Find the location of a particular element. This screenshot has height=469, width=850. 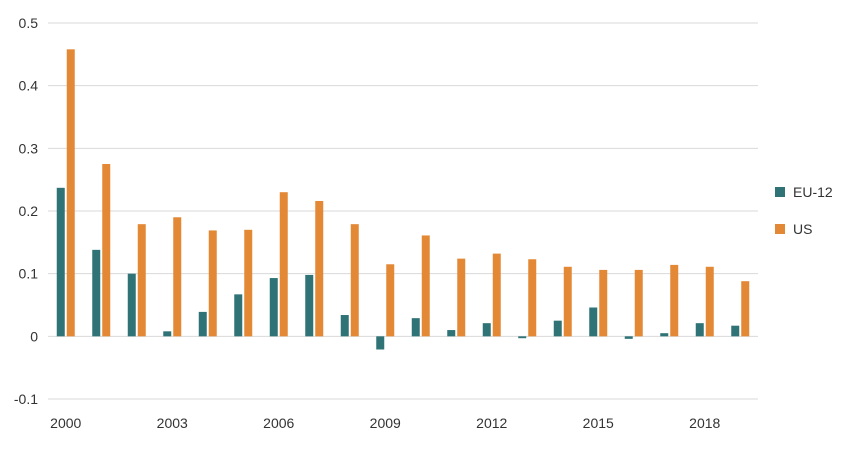

bar-us-2015 is located at coordinates (603, 303).